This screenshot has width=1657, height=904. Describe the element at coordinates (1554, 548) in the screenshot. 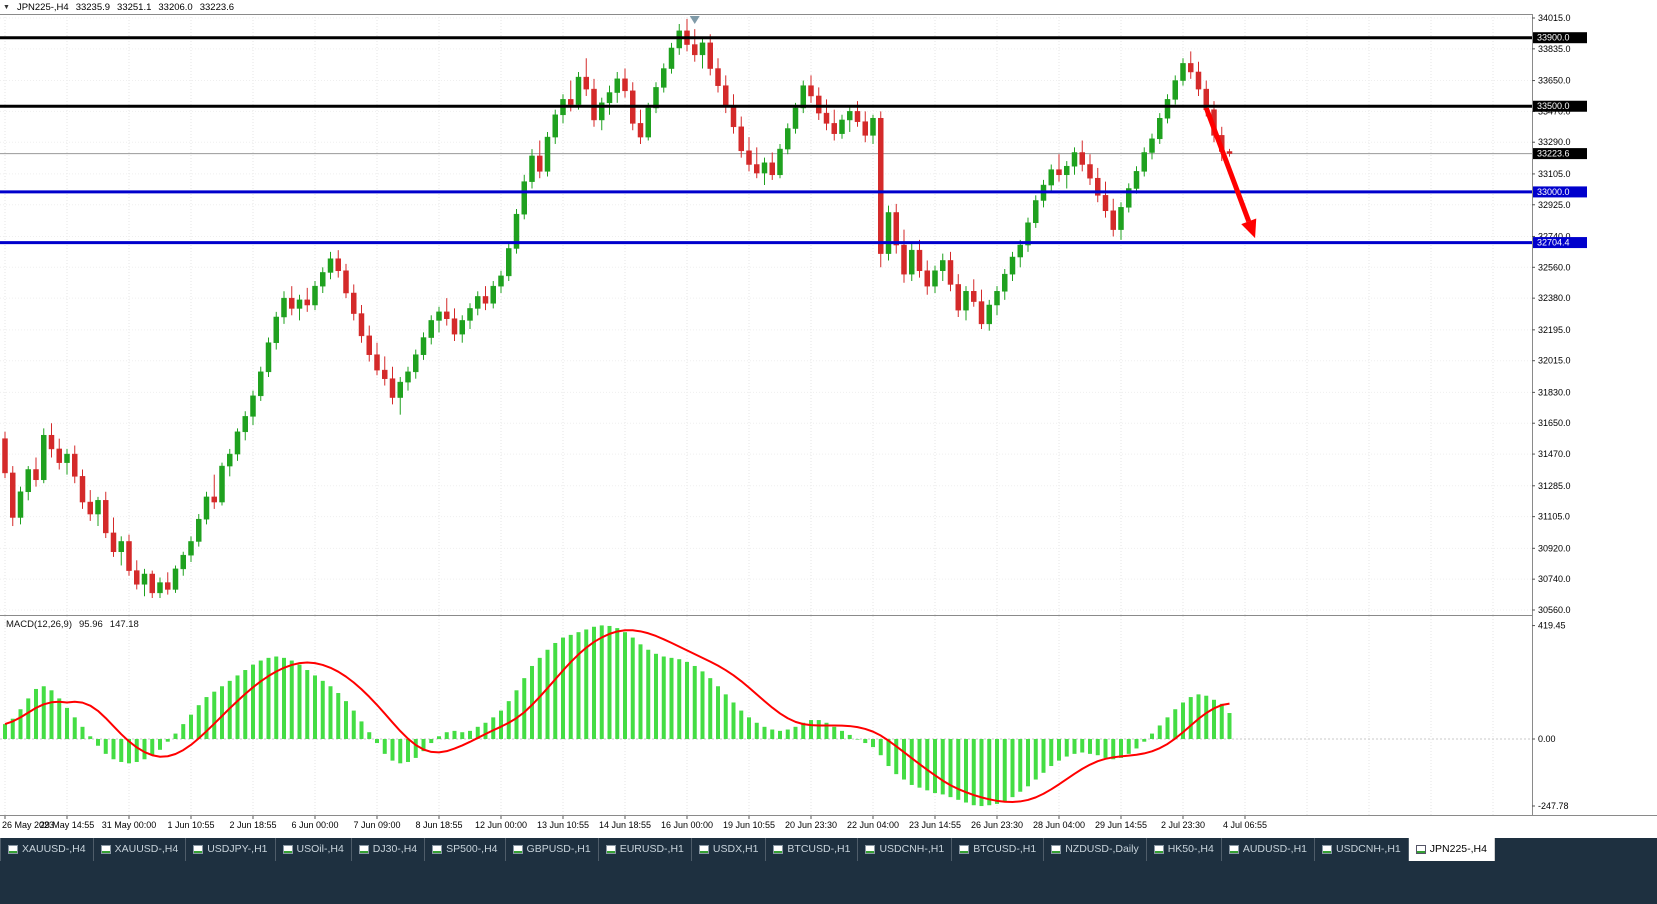

I see `price-tick: 30920.0` at that location.